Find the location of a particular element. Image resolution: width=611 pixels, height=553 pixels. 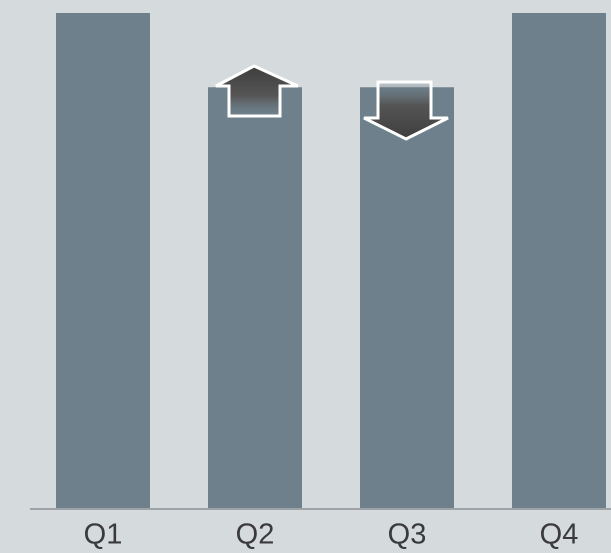

up-arrow is located at coordinates (257, 91).